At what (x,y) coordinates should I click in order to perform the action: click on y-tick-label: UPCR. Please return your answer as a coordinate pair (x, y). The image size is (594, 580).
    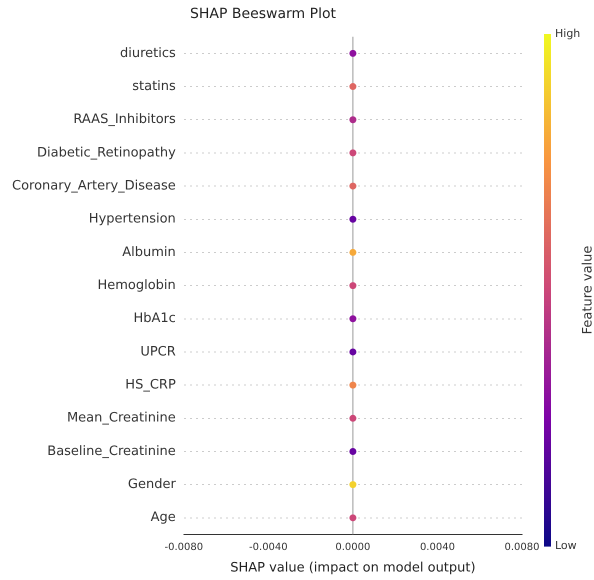
    Looking at the image, I should click on (158, 352).